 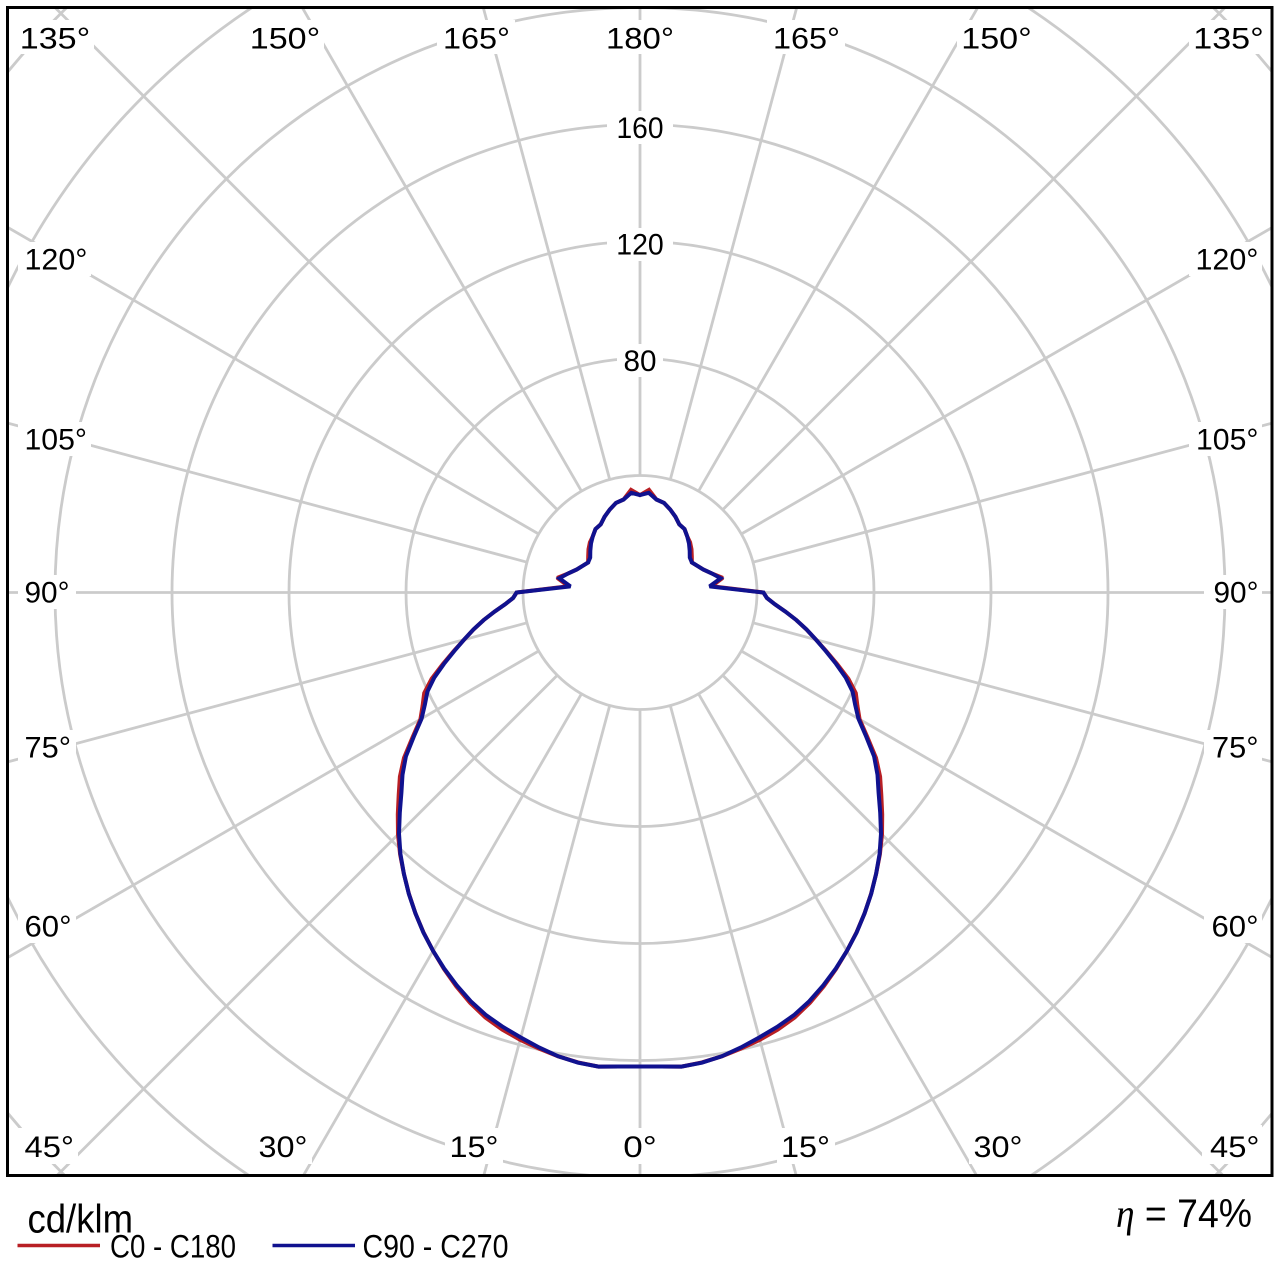 I want to click on svg-text: C0 - C180, so click(x=173, y=1247).